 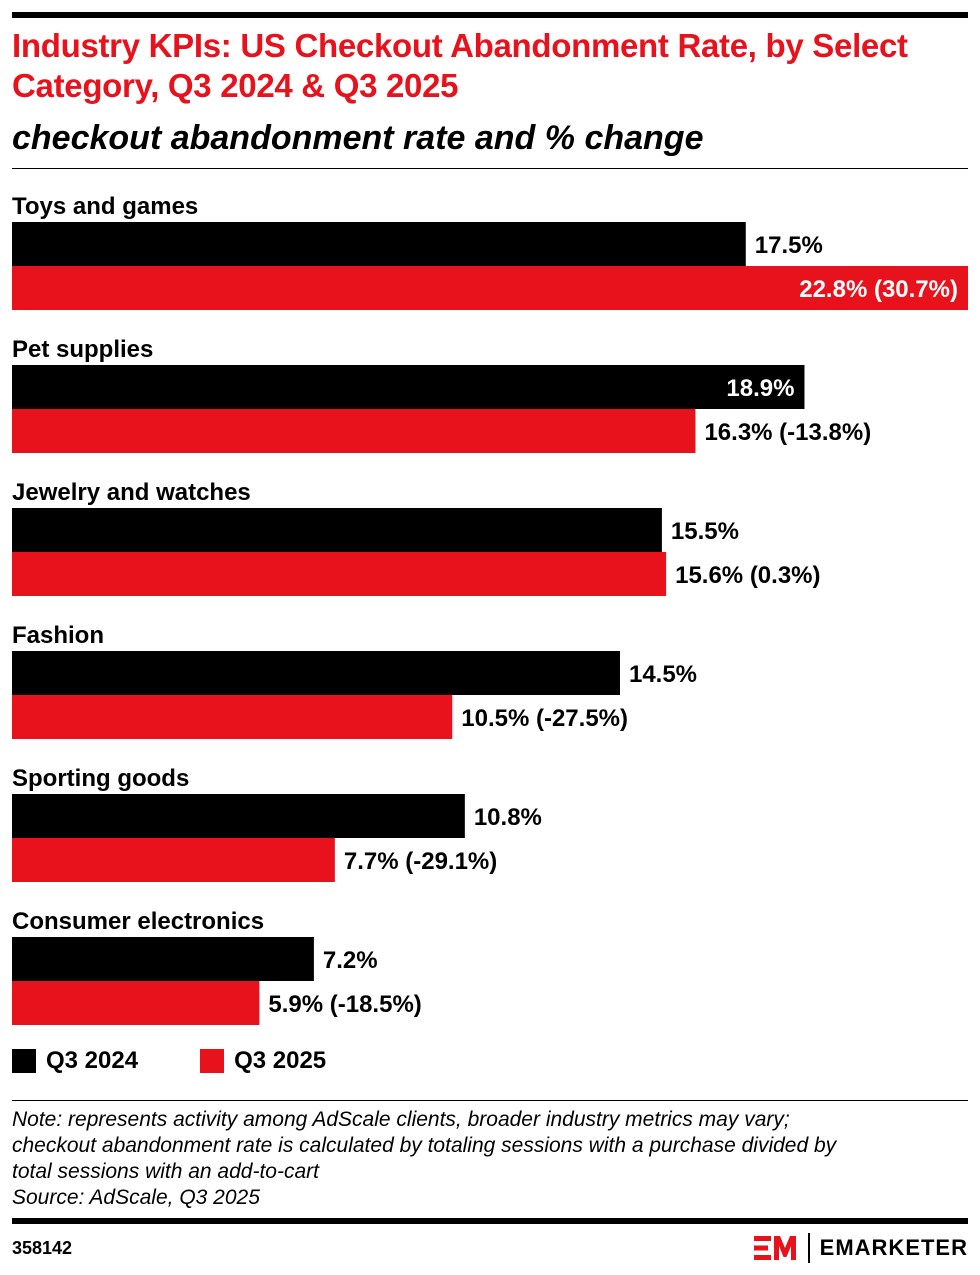 I want to click on bar-sporting-goods-q3-2024, so click(x=238, y=816).